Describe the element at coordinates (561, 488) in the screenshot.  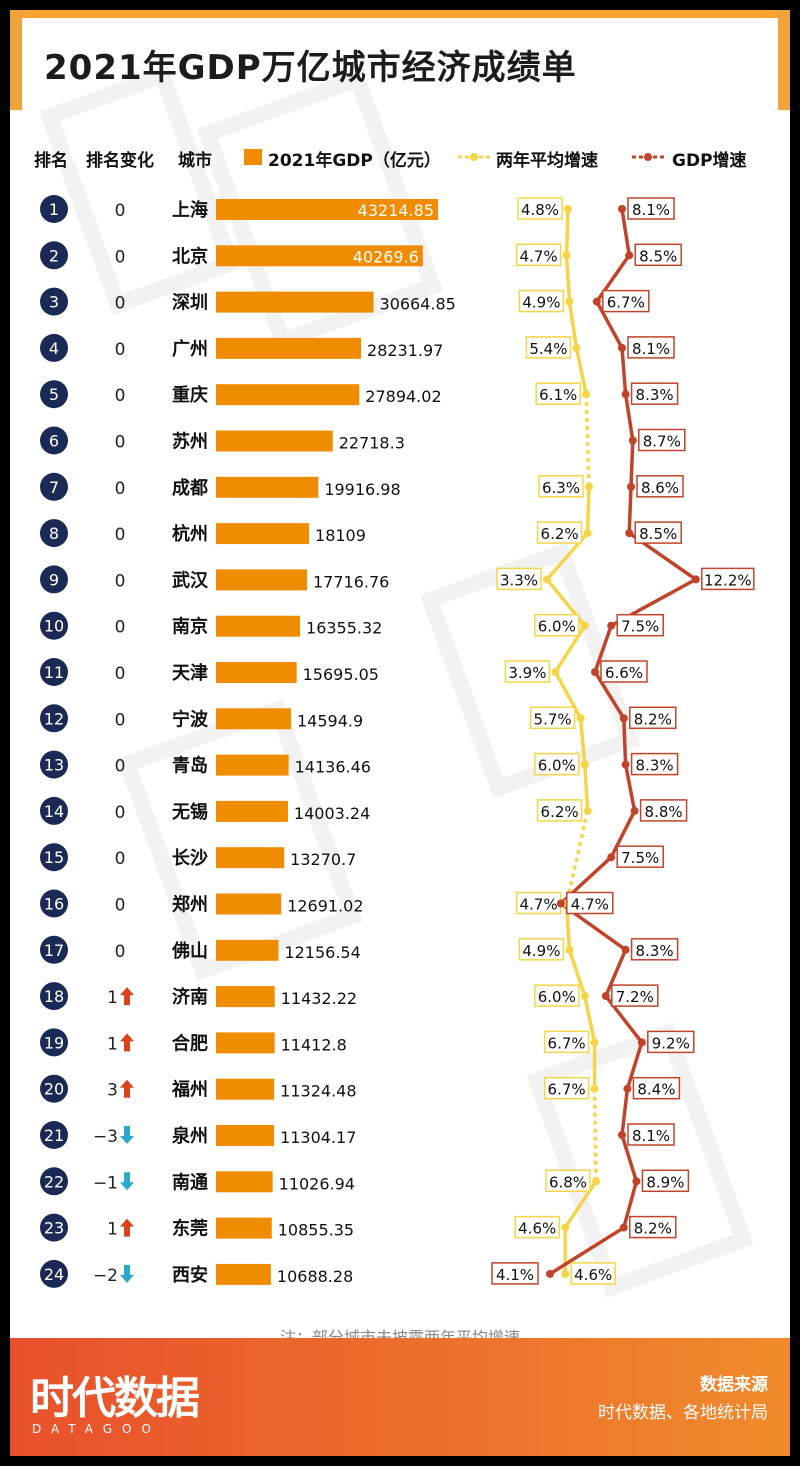
I see `avg-growth-label: 6.3%` at that location.